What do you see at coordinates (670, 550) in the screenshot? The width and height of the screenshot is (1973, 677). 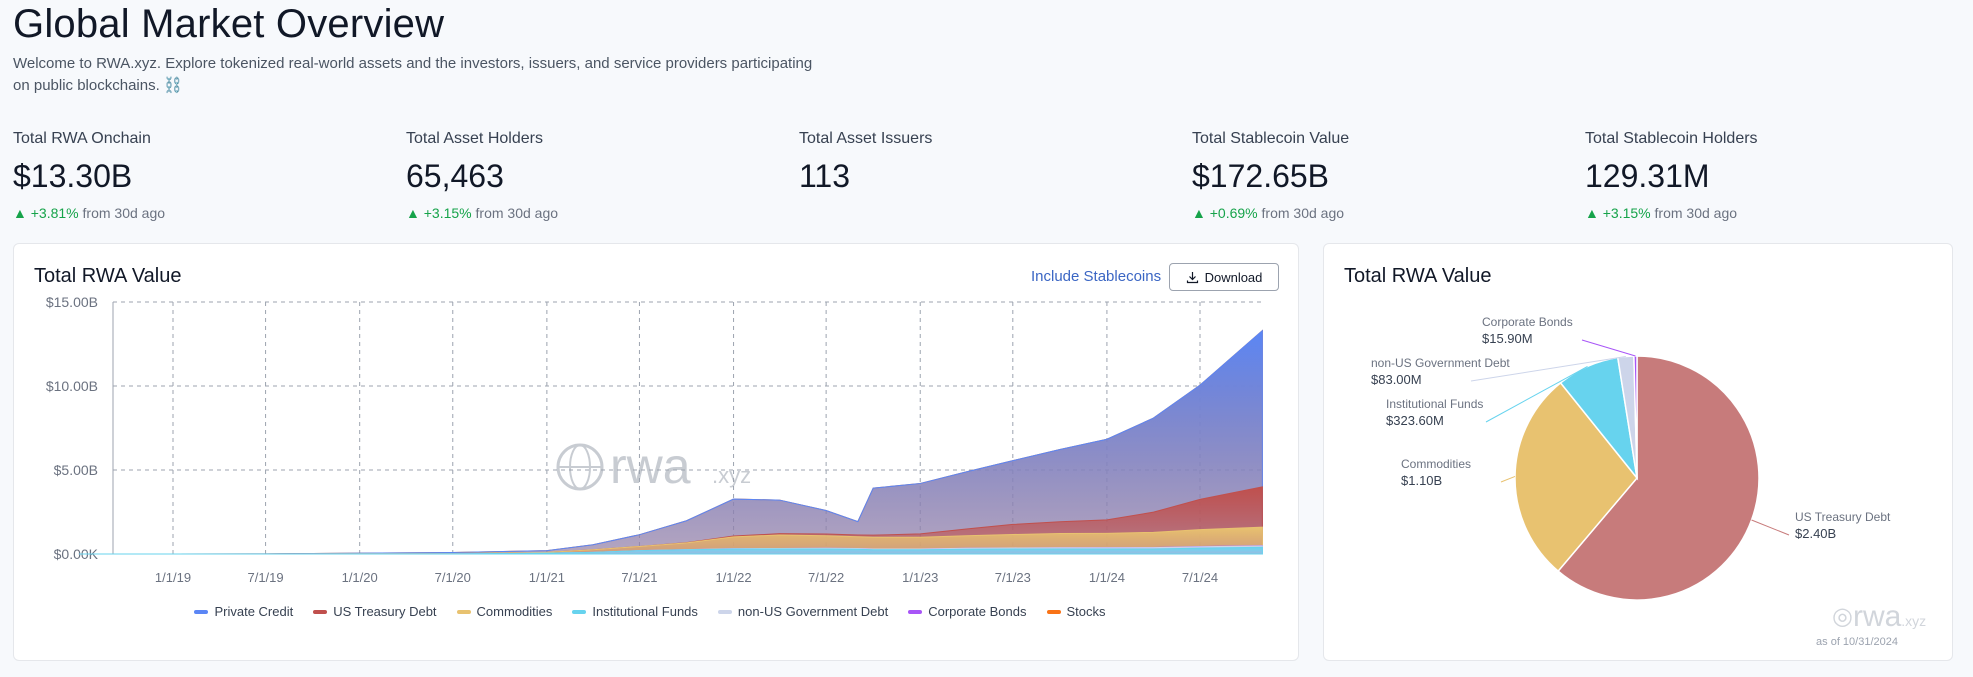 I see `area-series-institutional-funds` at bounding box center [670, 550].